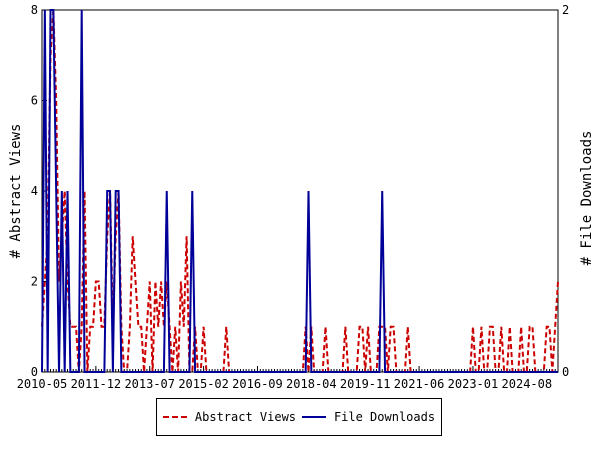  I want to click on y-left-tick-label: 4, so click(34, 191).